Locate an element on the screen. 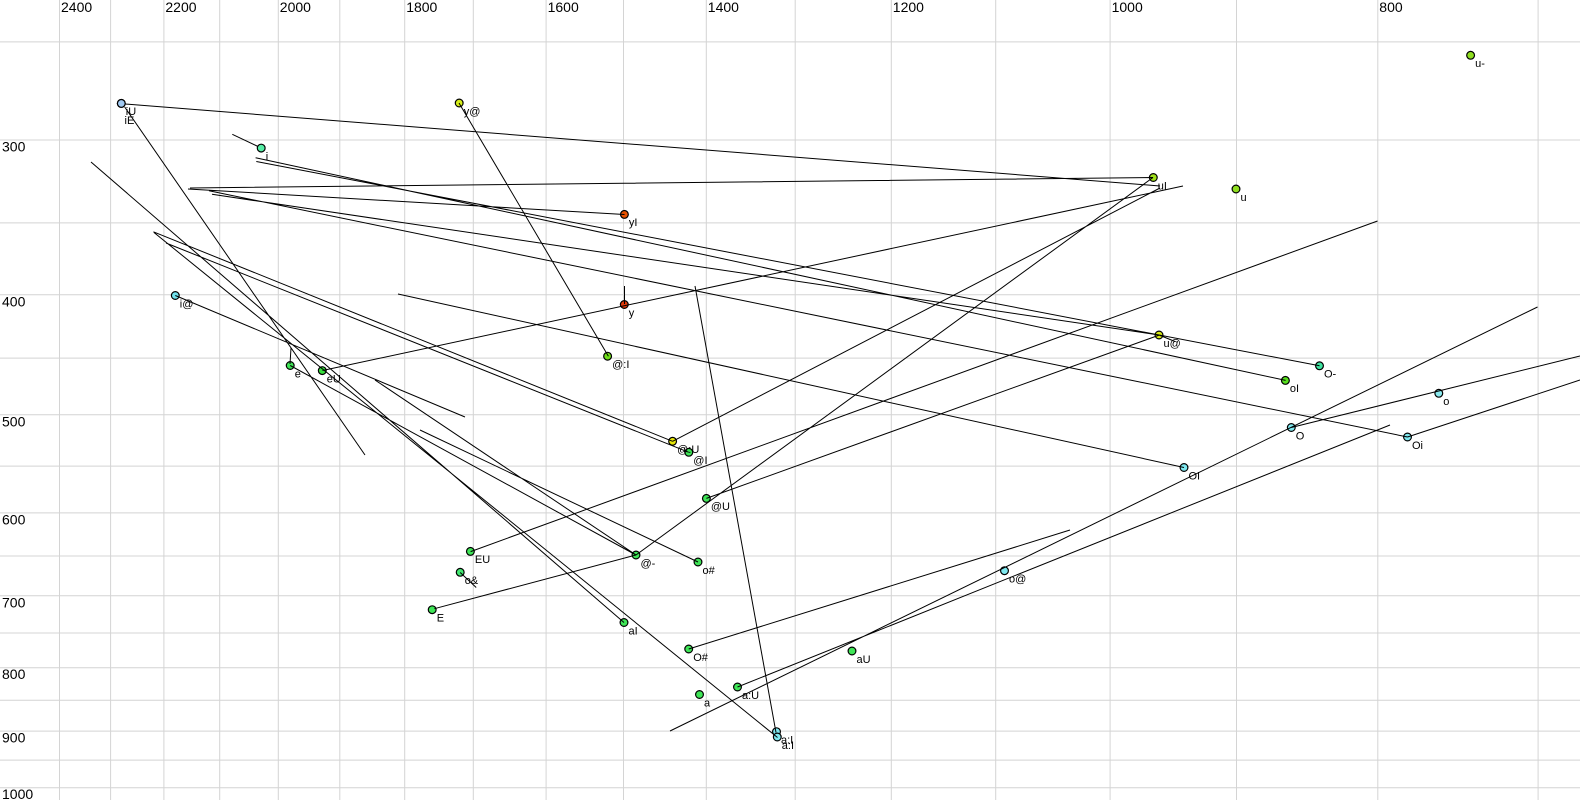  svg-text: i@ is located at coordinates (187, 304).